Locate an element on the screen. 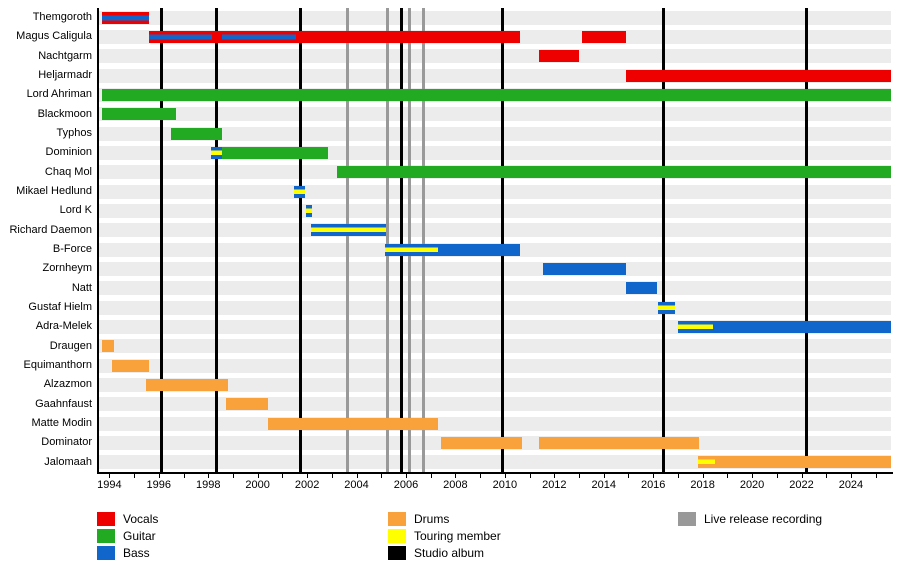 This screenshot has width=900, height=570. member-label: Heljarmadr is located at coordinates (65, 75).